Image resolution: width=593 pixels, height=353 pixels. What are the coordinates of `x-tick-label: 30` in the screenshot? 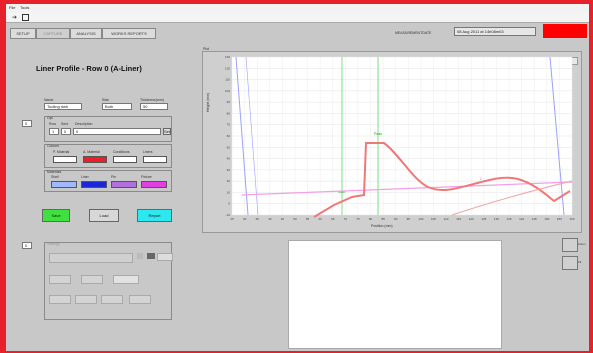 It's located at (245, 219).